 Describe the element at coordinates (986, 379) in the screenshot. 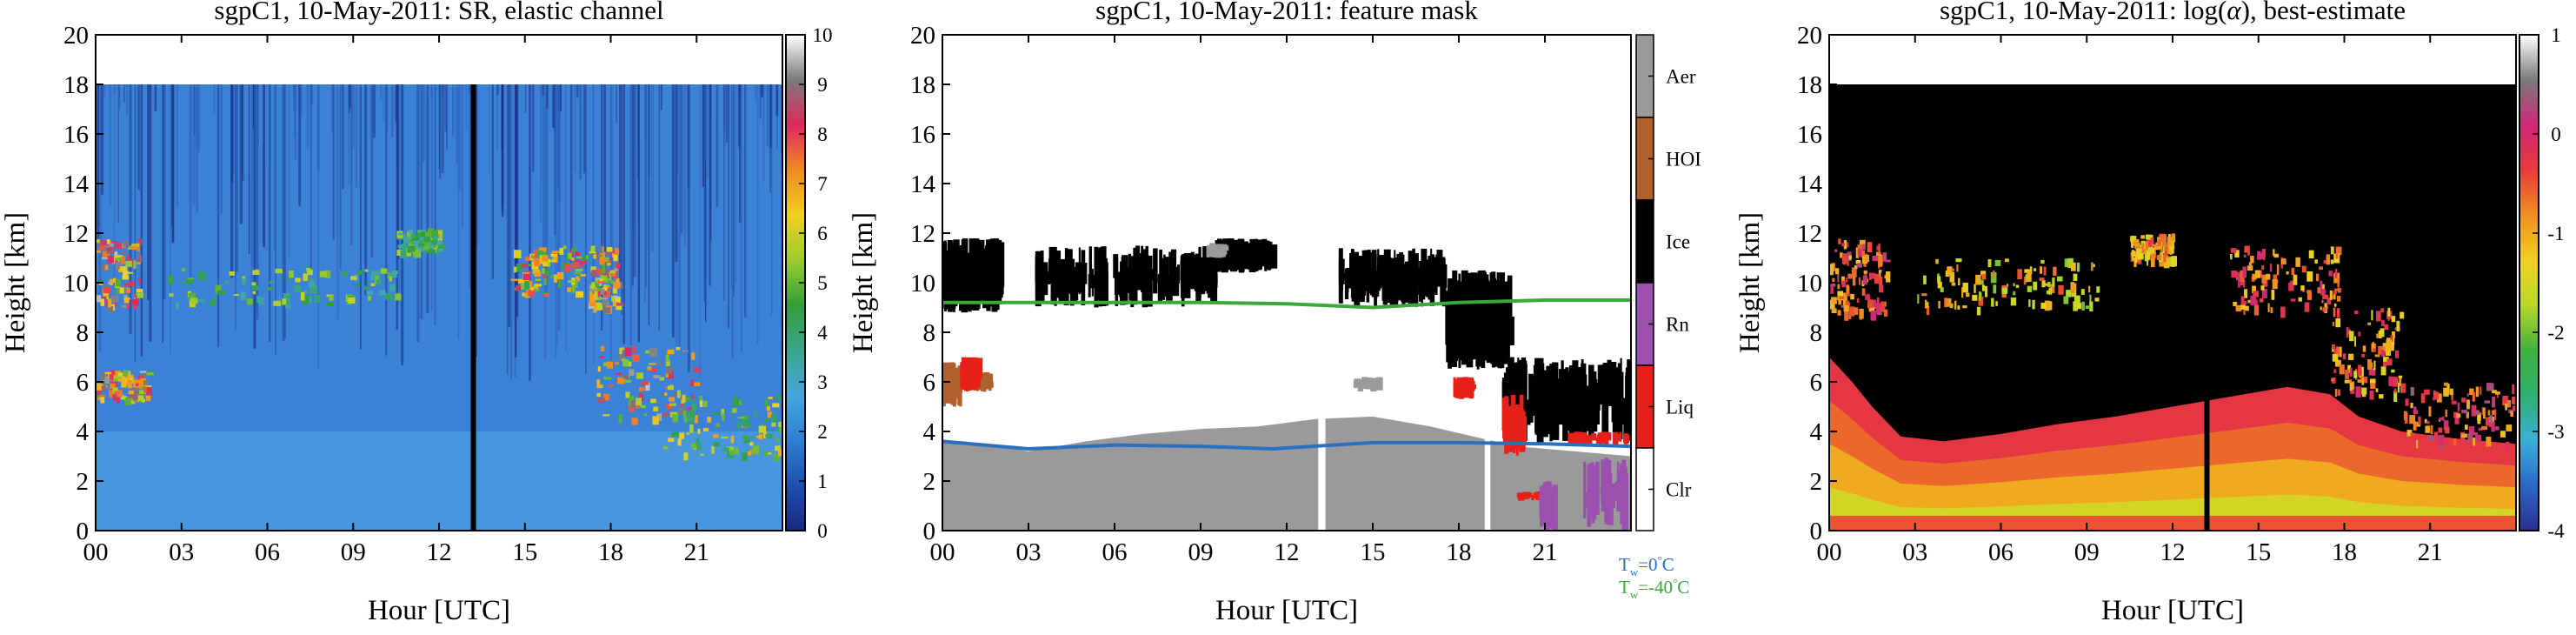

I see `mask-hoi-cell` at that location.